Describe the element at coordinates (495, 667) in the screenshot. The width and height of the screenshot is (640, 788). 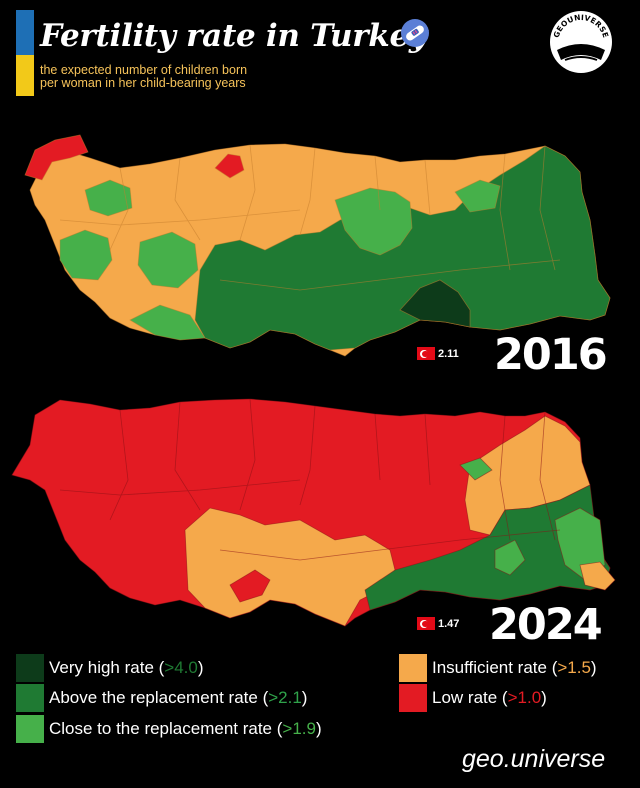
I see `legend-label: Insufficient rate (` at that location.